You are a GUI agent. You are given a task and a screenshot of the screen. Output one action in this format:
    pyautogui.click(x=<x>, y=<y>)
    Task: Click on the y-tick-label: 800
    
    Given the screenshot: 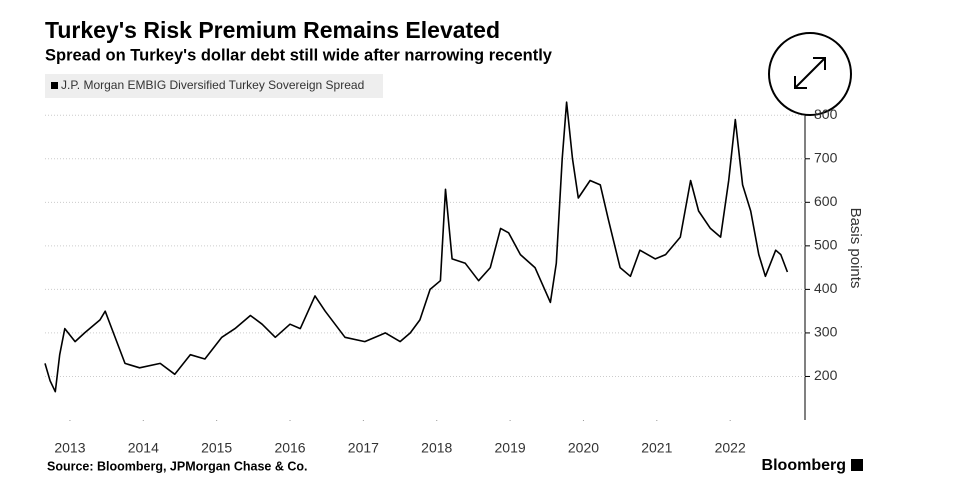 What is the action you would take?
    pyautogui.click(x=826, y=114)
    